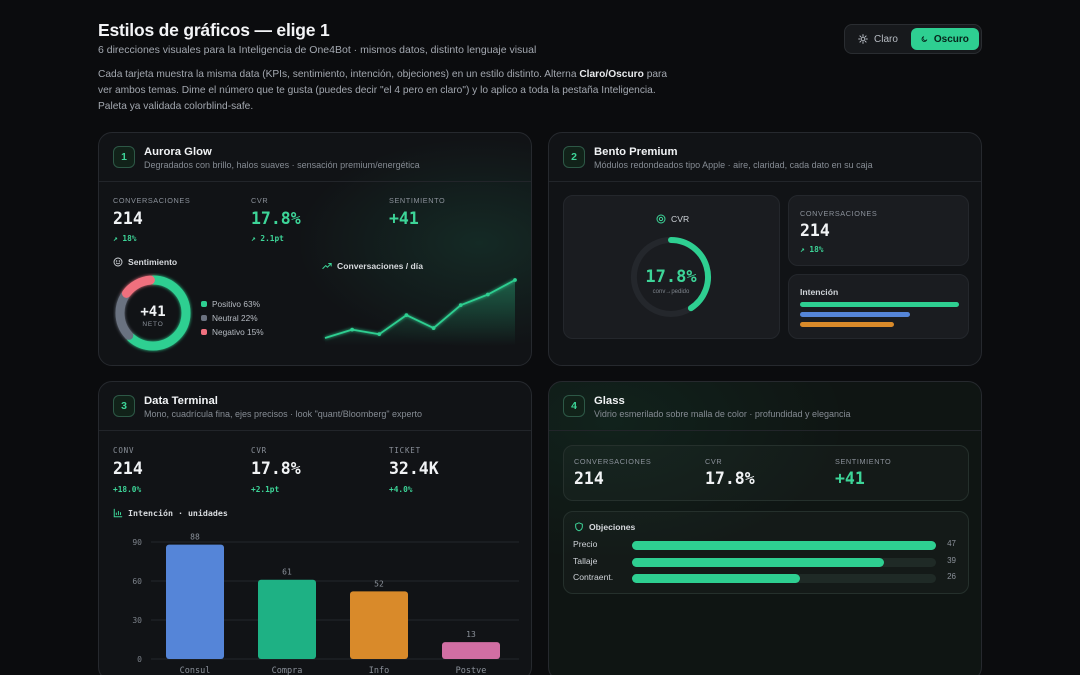  I want to click on light-theme-label: Claro, so click(886, 39).